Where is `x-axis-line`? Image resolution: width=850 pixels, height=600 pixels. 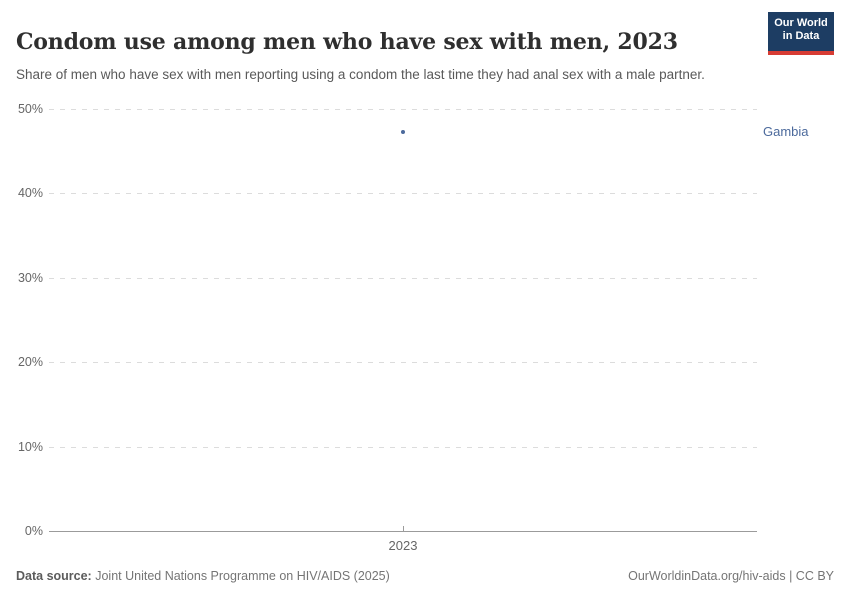 x-axis-line is located at coordinates (403, 531).